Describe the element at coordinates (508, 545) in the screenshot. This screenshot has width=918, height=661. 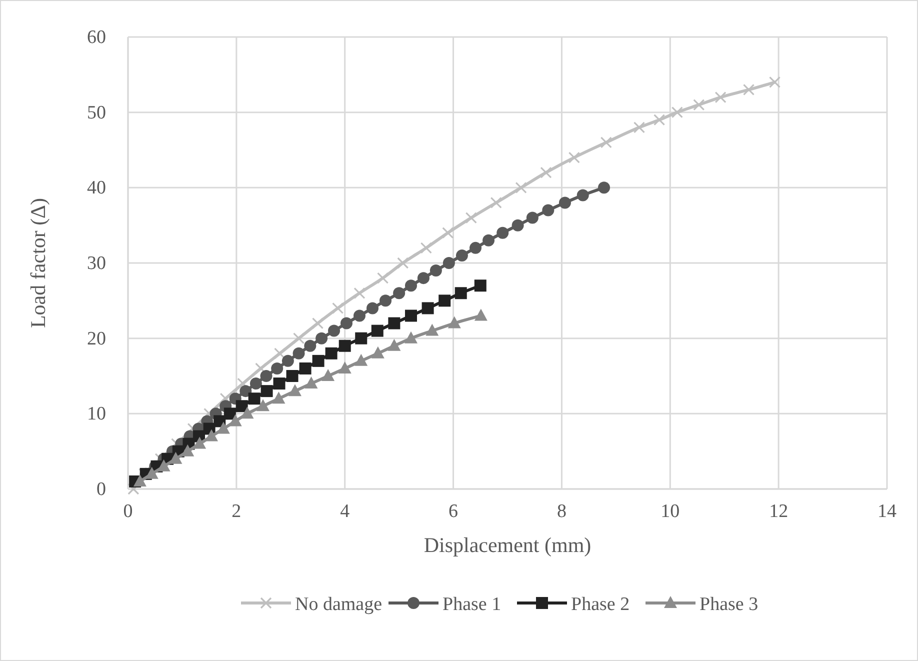
I see `x-axis-title: Displacement (mm)` at that location.